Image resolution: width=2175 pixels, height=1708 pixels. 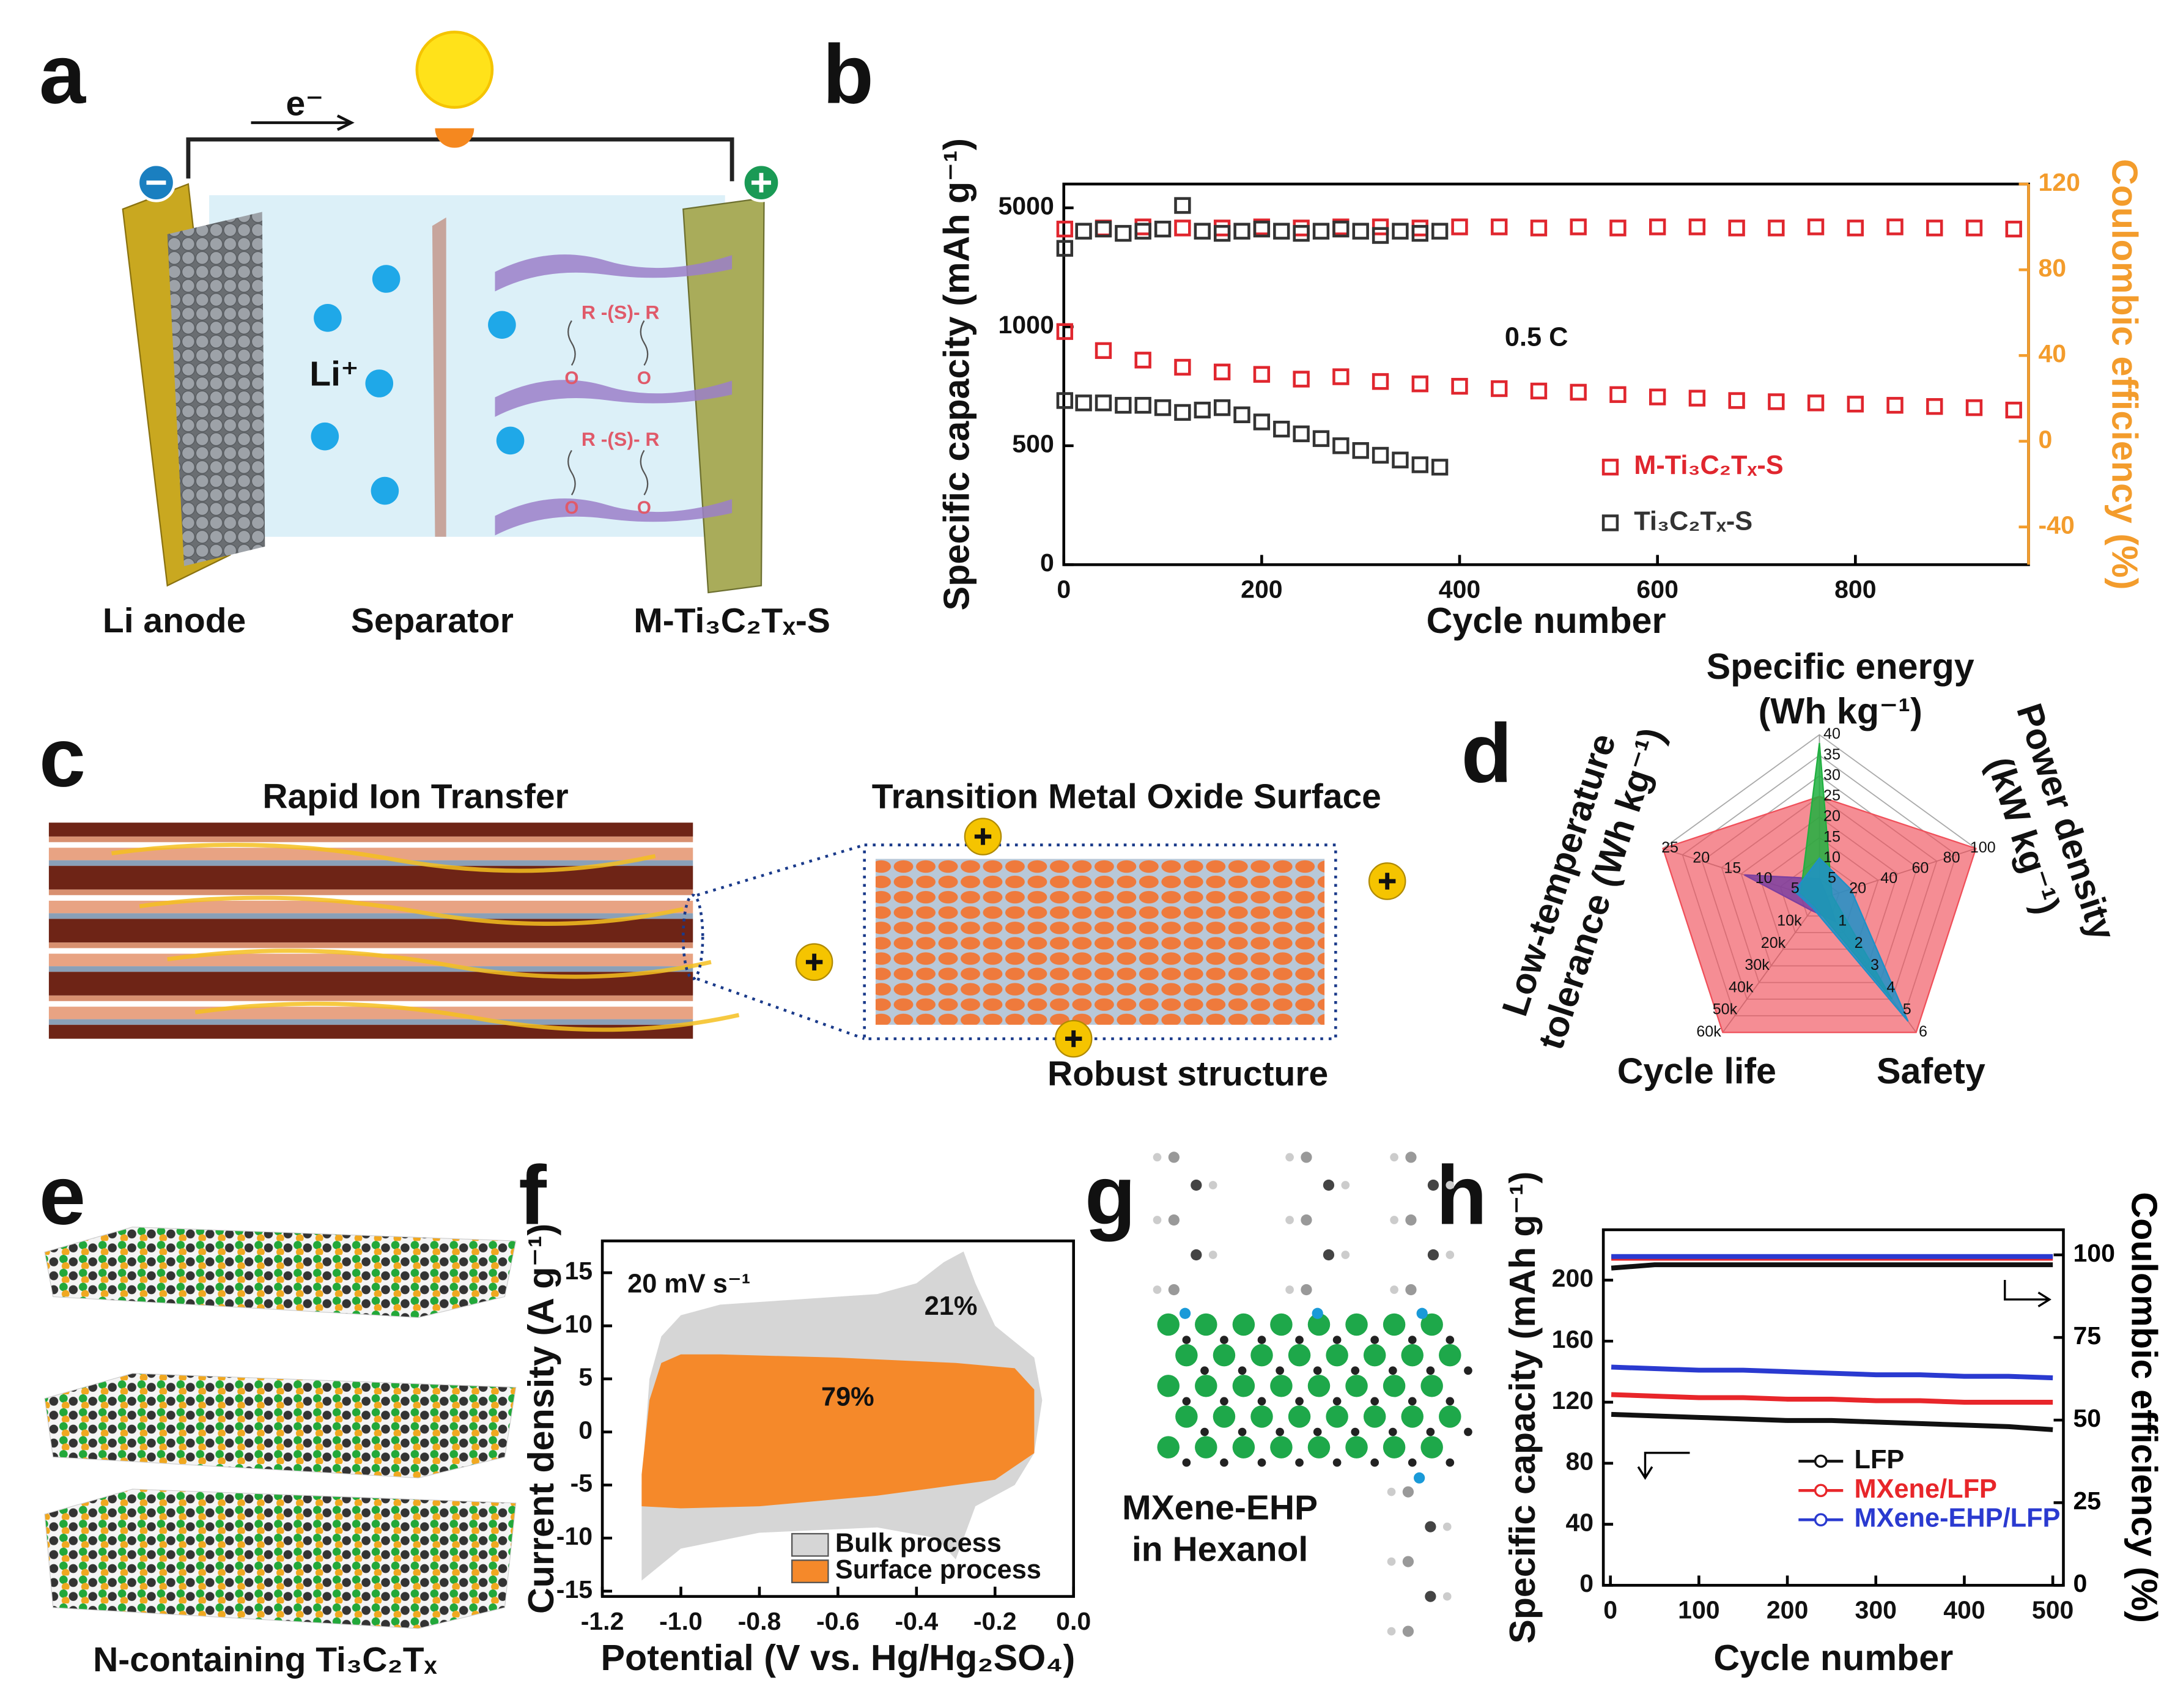 What do you see at coordinates (838, 1621) in the screenshot?
I see `x-tick-label: -0.6` at bounding box center [838, 1621].